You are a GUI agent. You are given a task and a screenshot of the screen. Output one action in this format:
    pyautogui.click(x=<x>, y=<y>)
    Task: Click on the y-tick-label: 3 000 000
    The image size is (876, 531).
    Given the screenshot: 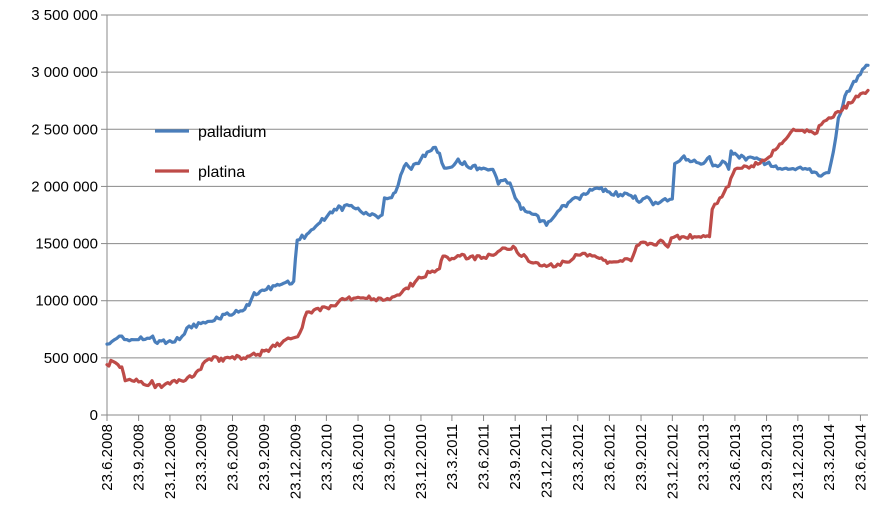 What is the action you would take?
    pyautogui.click(x=64, y=72)
    